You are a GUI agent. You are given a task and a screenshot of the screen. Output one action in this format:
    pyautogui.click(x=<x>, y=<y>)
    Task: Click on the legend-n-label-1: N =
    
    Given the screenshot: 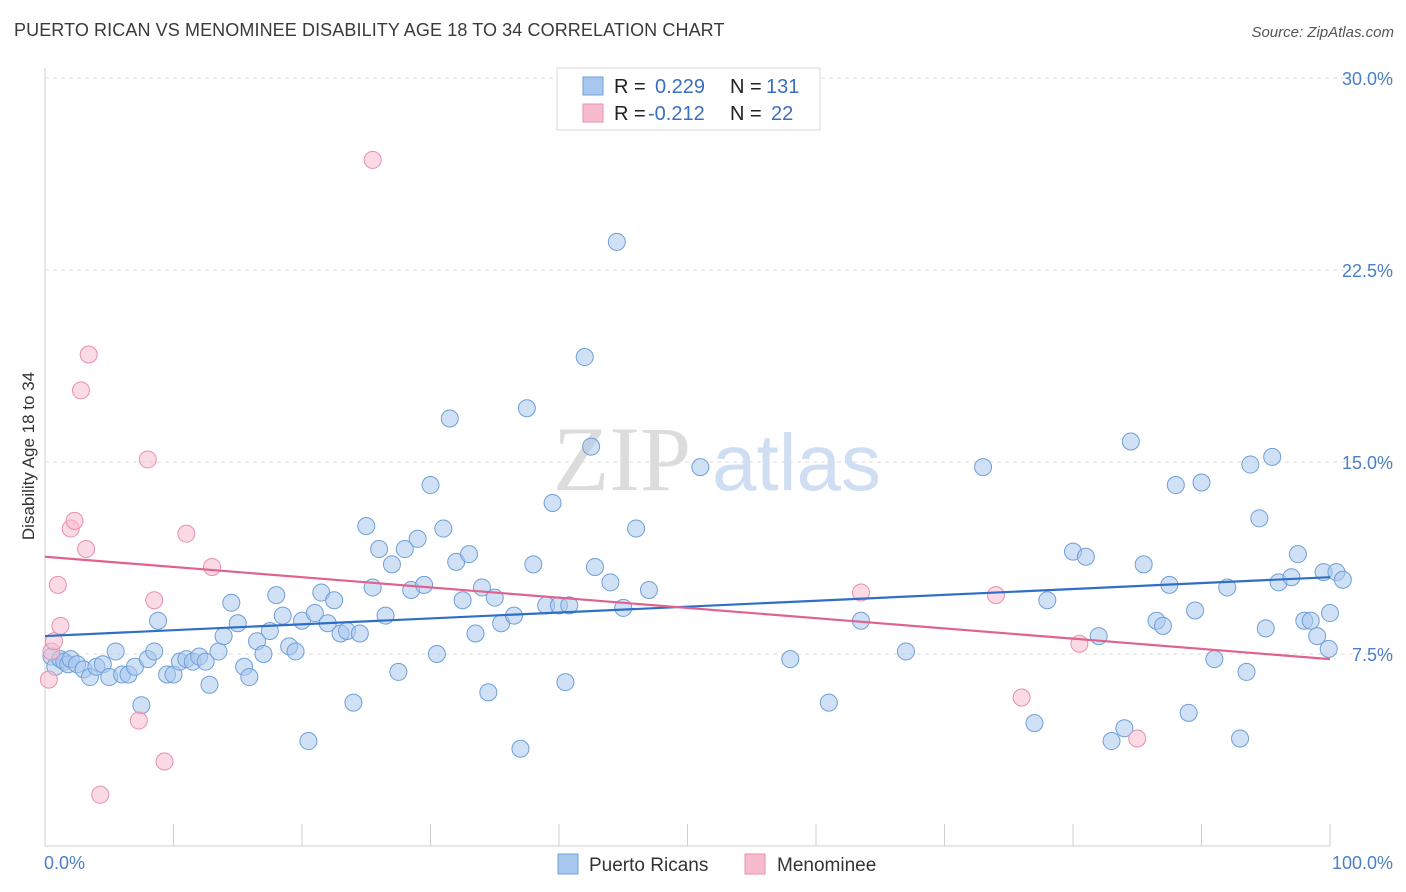 What is the action you would take?
    pyautogui.click(x=746, y=87)
    